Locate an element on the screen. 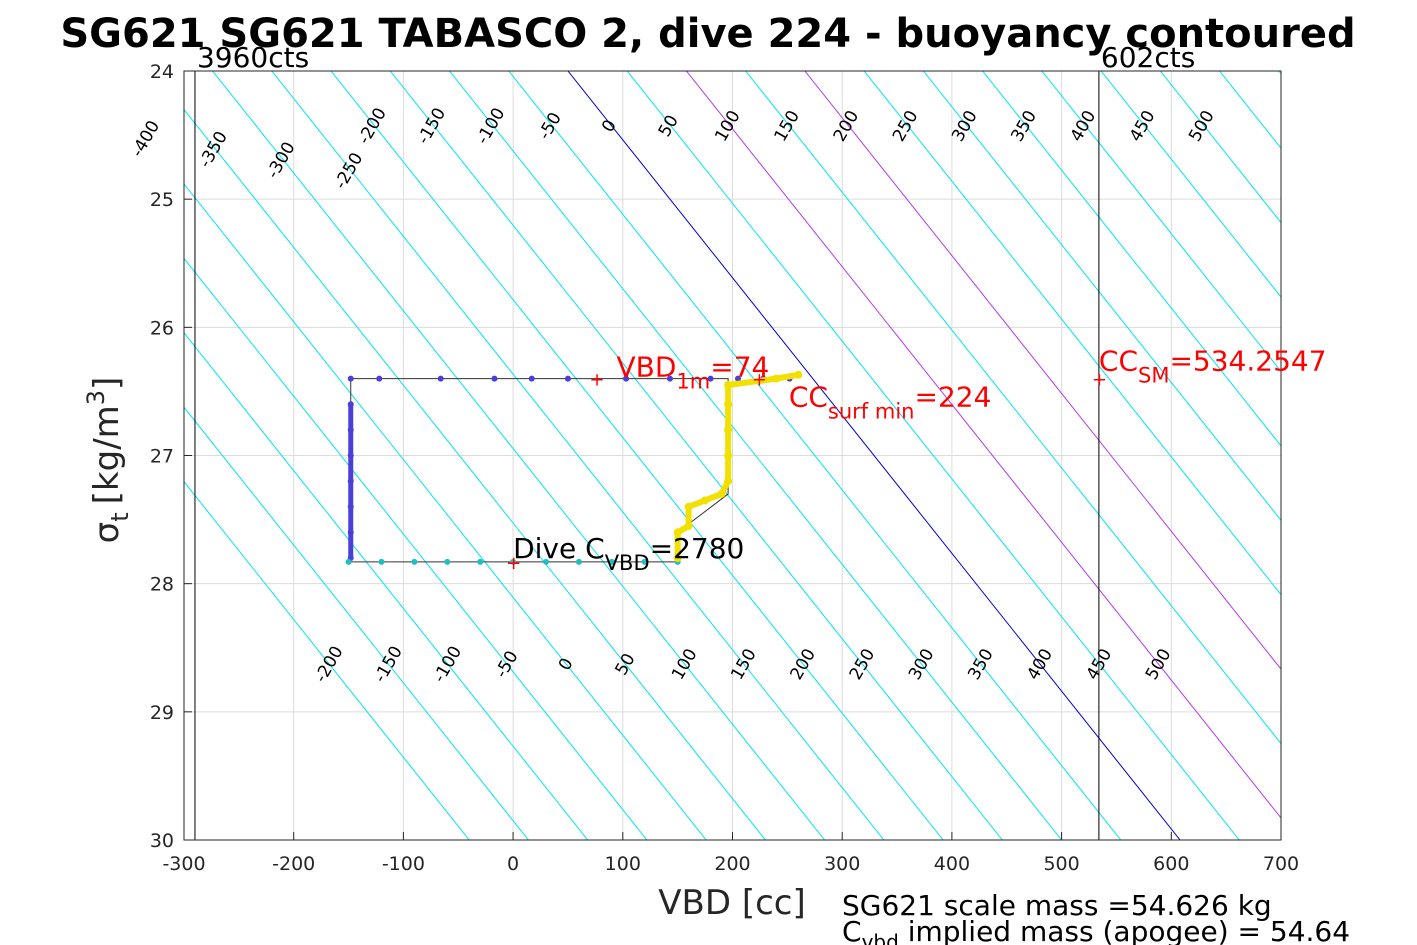 This screenshot has height=945, width=1417. y-tick-label: 29 is located at coordinates (162, 713).